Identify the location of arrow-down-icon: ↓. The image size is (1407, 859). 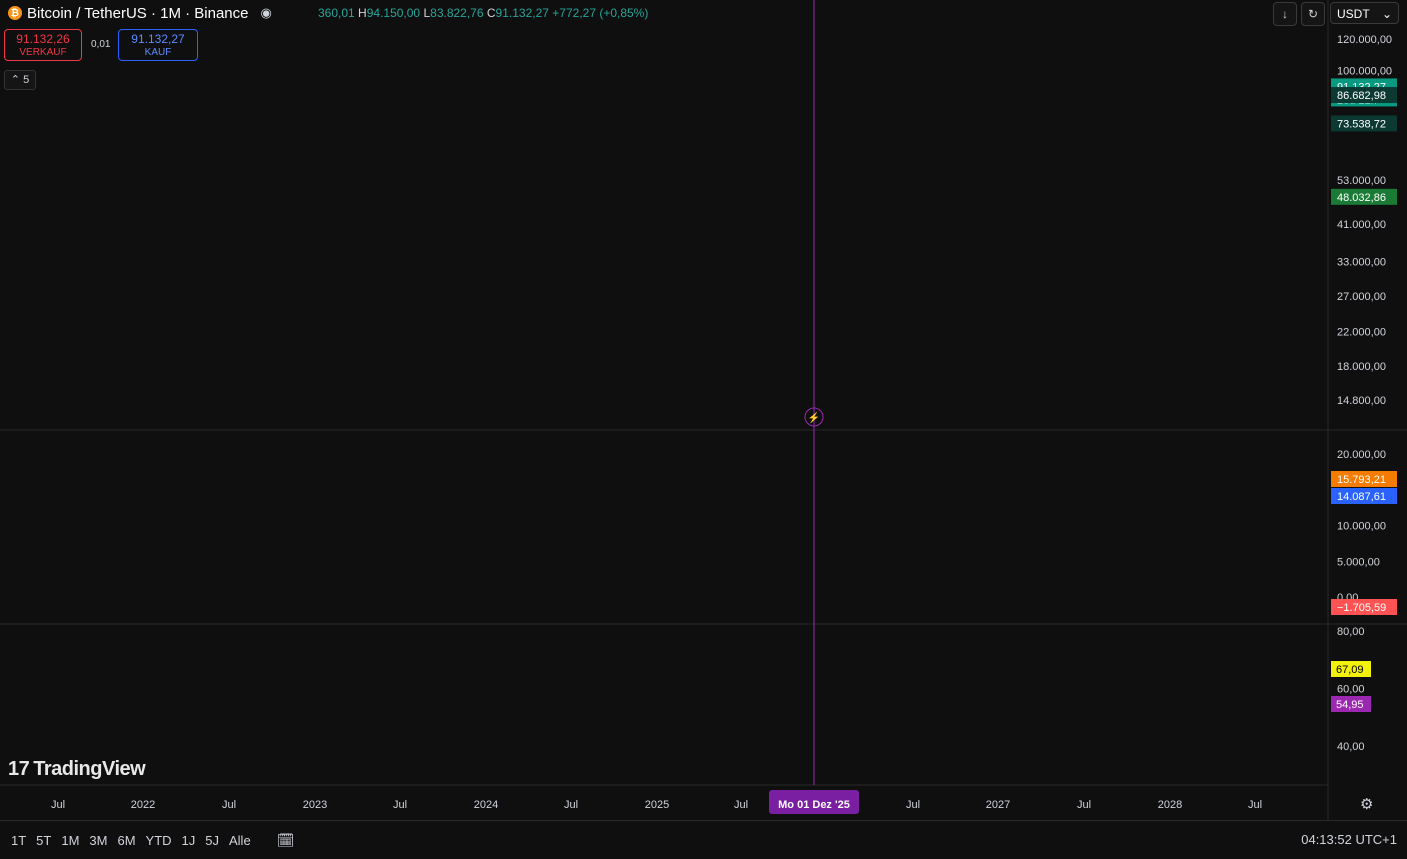
(1285, 14).